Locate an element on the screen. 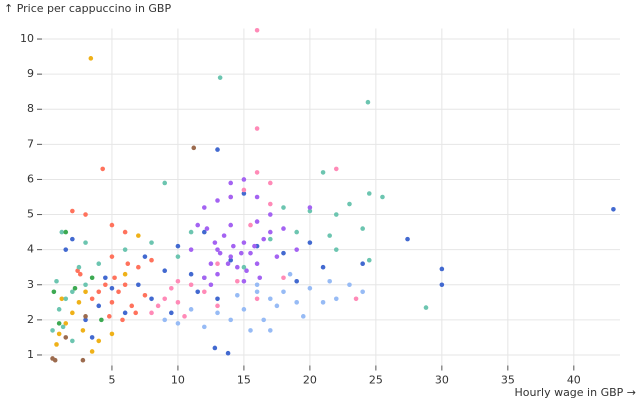  x-tick-label: 25 is located at coordinates (376, 380).